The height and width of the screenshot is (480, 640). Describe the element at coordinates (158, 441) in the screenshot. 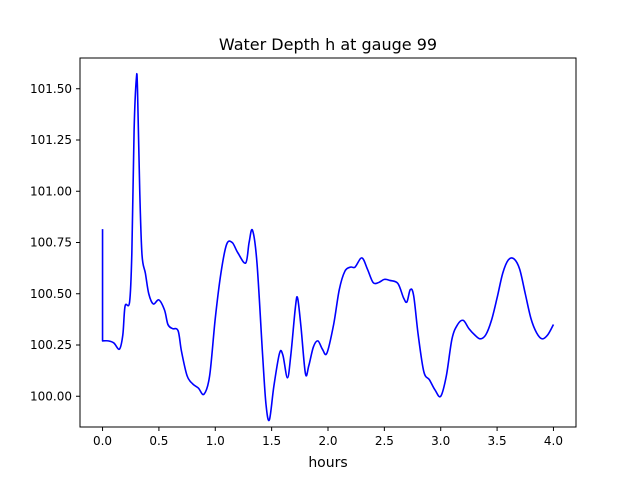

I see `x-tick-label: 0.5` at that location.